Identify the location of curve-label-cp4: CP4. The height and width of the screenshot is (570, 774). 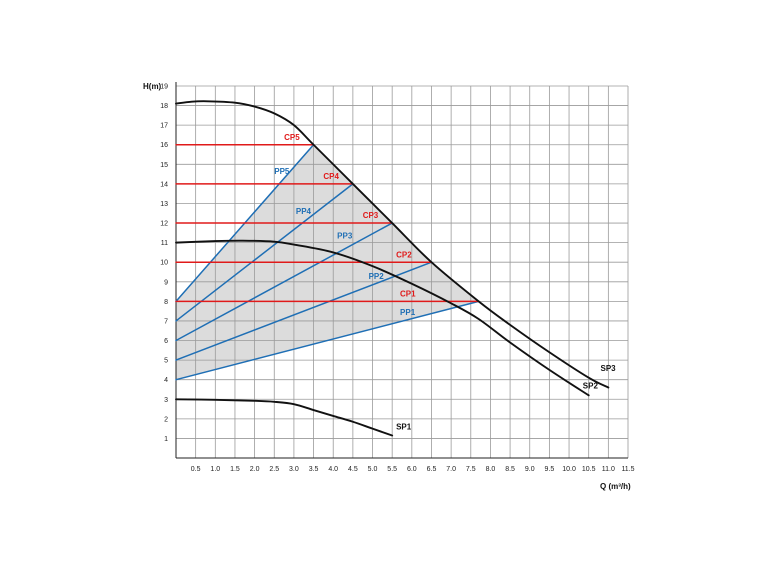
(331, 176).